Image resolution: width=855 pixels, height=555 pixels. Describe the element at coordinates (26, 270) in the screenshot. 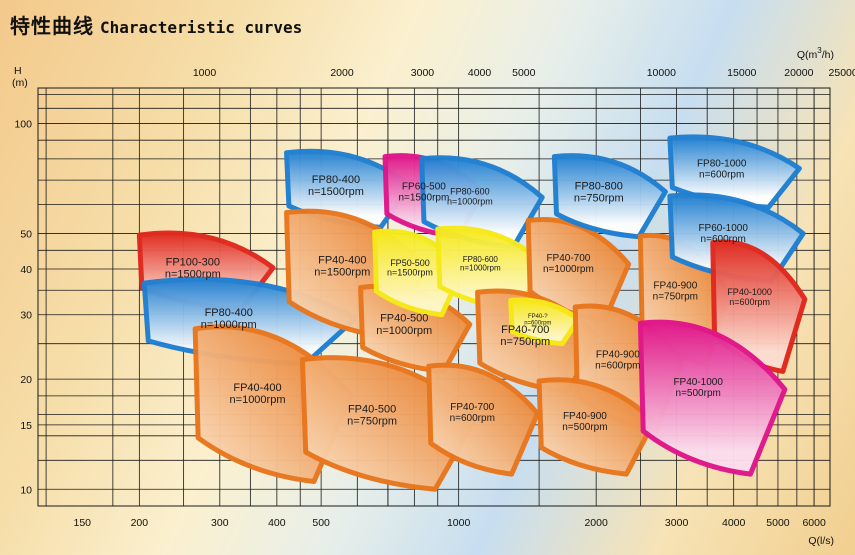

I see `y-tick-label: 40` at that location.